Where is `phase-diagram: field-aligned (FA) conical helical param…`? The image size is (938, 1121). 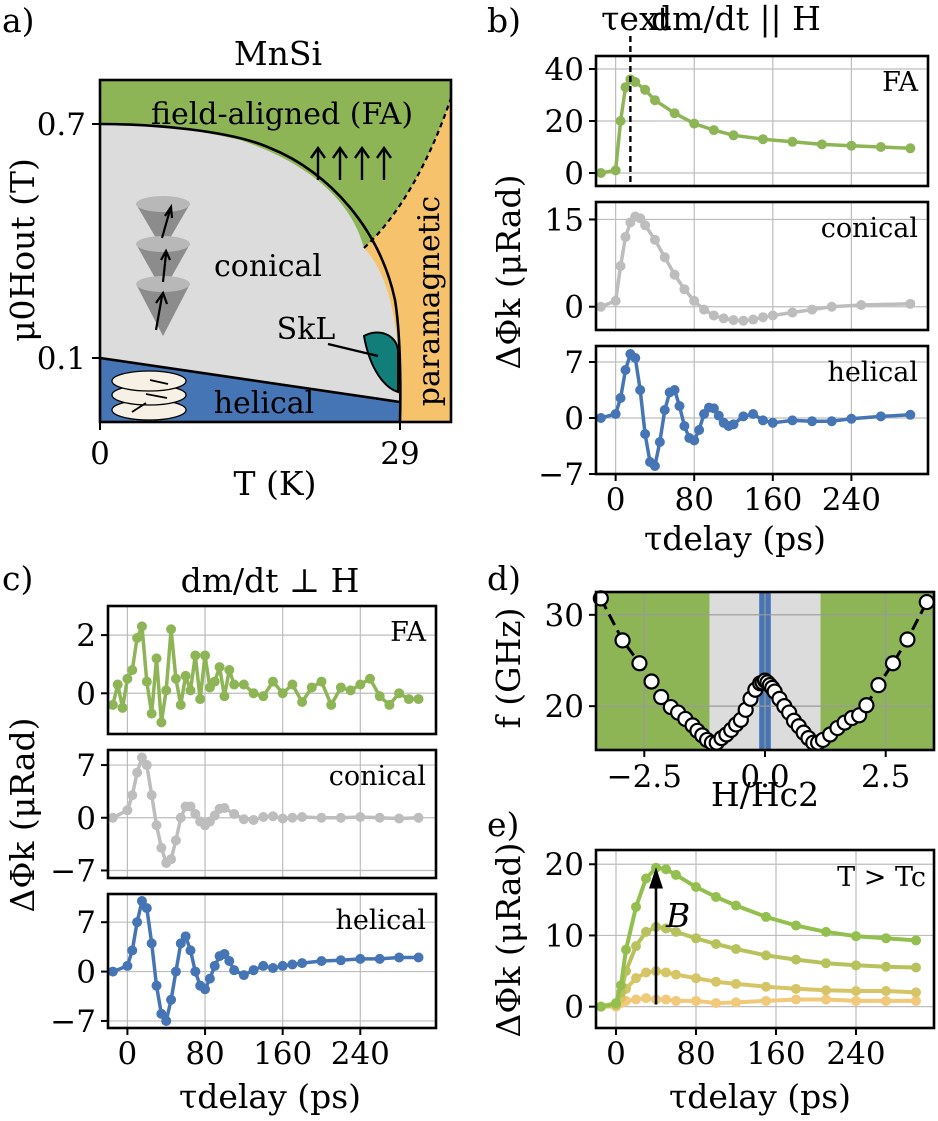
phase-diagram: field-aligned (FA) conical helical param… is located at coordinates (275, 251).